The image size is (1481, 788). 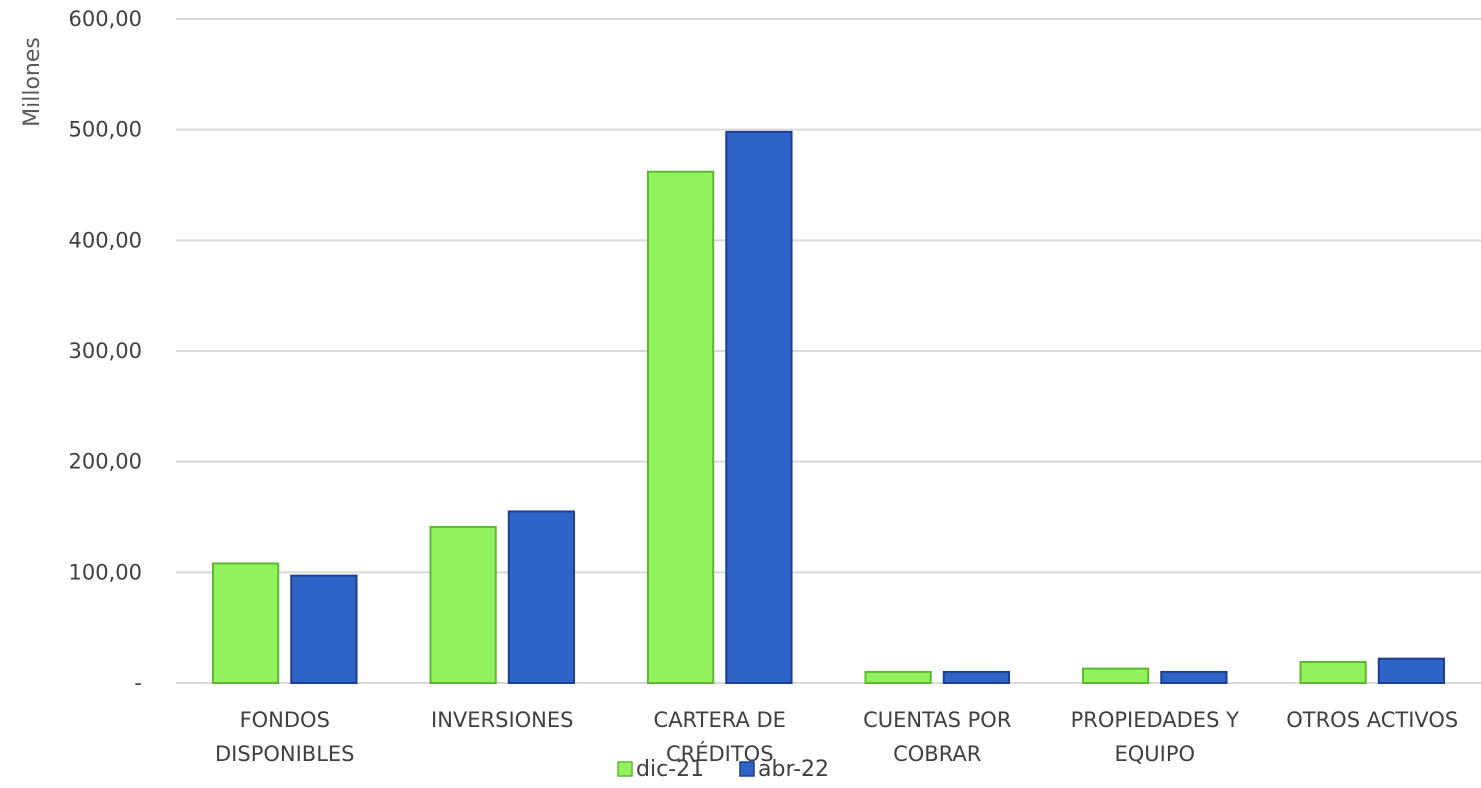 What do you see at coordinates (285, 720) in the screenshot?
I see `x-category-label: FONDOS` at bounding box center [285, 720].